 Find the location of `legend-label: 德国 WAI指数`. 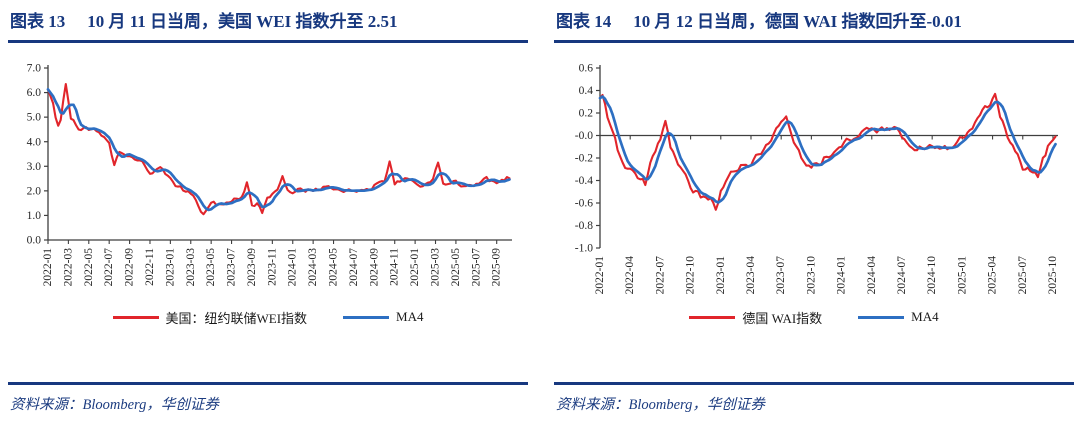

legend-label: 德国 WAI指数 is located at coordinates (782, 318).